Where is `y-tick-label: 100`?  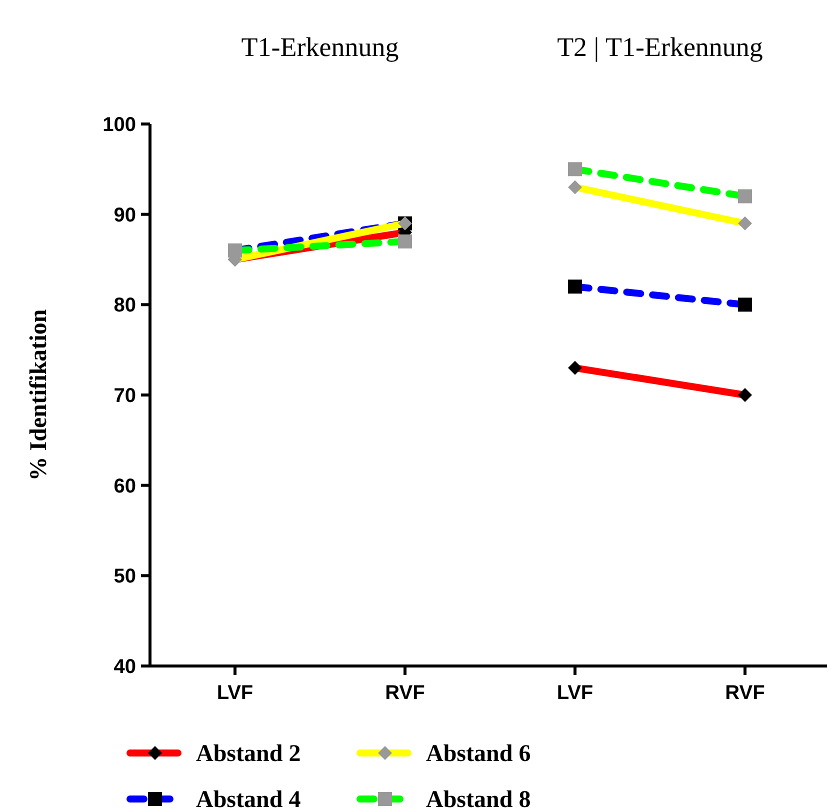
y-tick-label: 100 is located at coordinates (119, 125).